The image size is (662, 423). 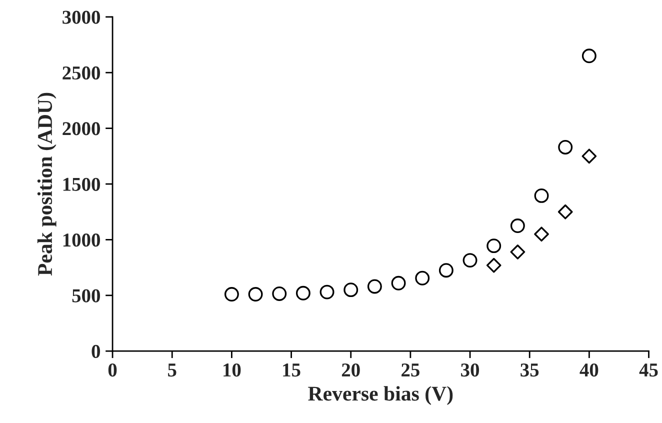 What do you see at coordinates (470, 370) in the screenshot?
I see `x-tick-label: 30` at bounding box center [470, 370].